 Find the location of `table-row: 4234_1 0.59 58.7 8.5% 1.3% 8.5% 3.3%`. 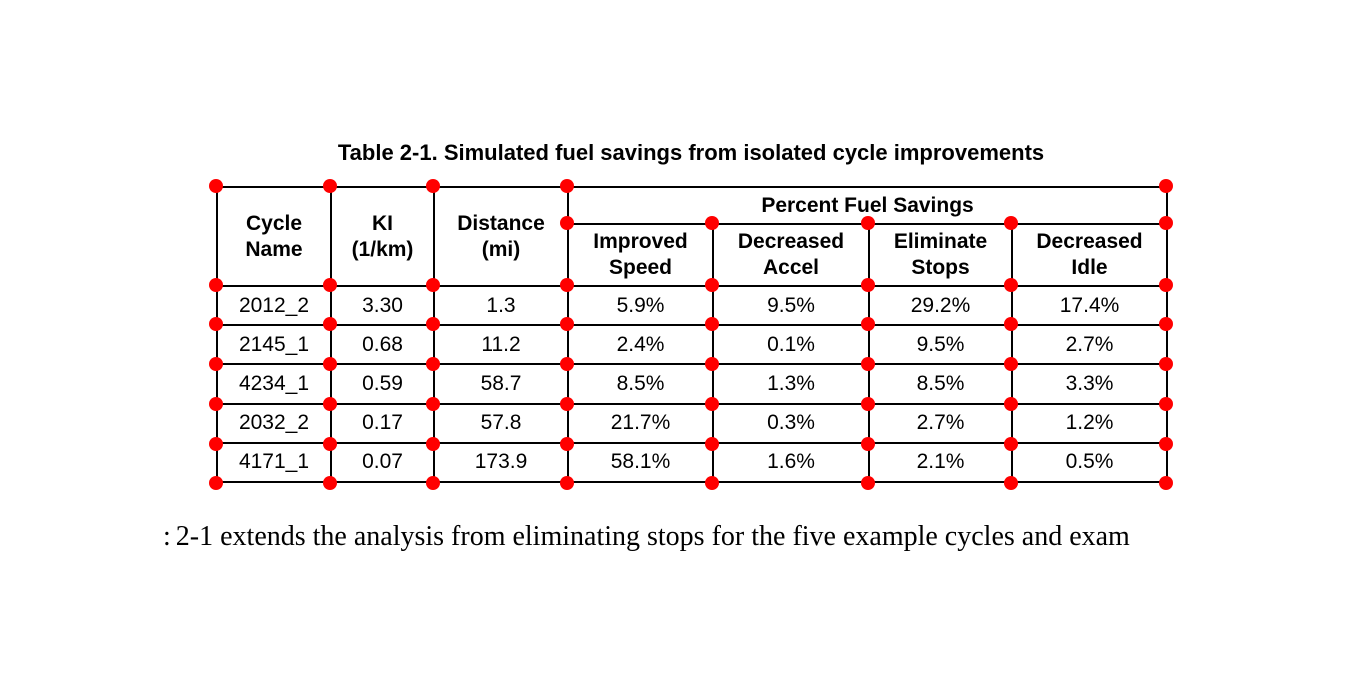

table-row: 4234_1 0.59 58.7 8.5% 1.3% 8.5% 3.3% is located at coordinates (692, 384).